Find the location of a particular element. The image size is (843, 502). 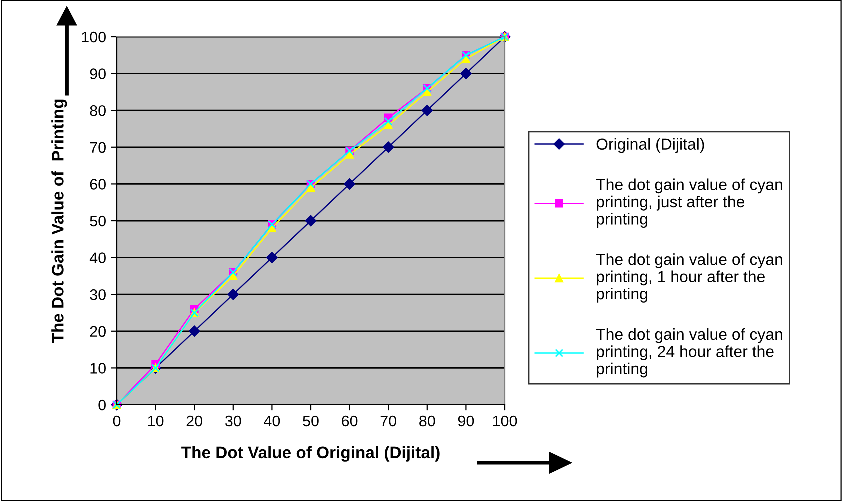

y-axis-title: The Dot Gain Value of Printing is located at coordinates (60, 222).